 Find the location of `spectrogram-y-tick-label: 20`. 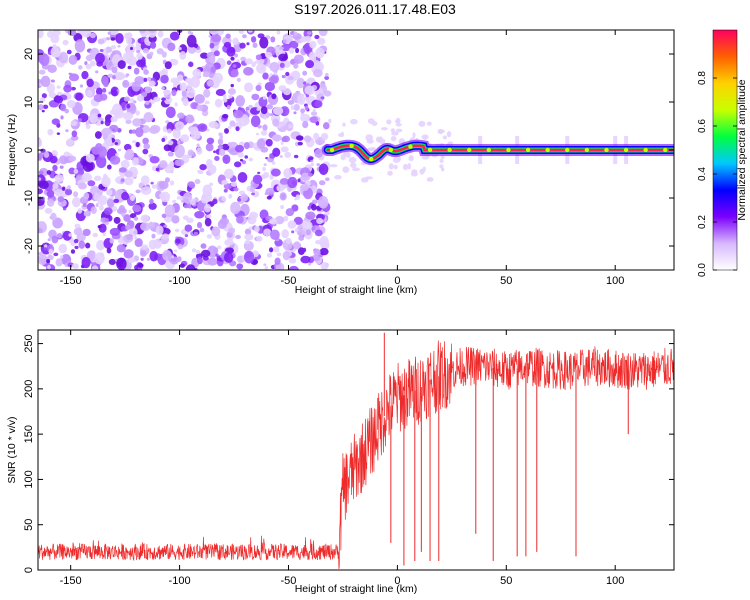

spectrogram-y-tick-label: 20 is located at coordinates (29, 54).